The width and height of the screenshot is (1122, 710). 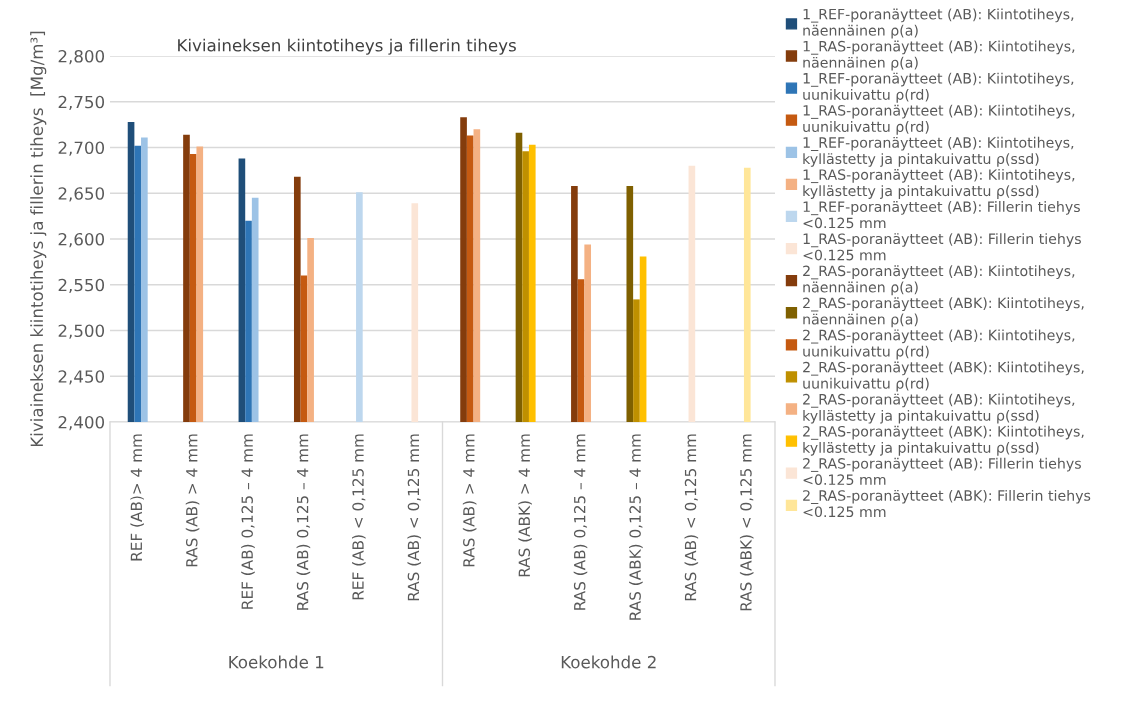 I want to click on x-tick-label: REF (AB) < 0,125 mm, so click(x=359, y=517).